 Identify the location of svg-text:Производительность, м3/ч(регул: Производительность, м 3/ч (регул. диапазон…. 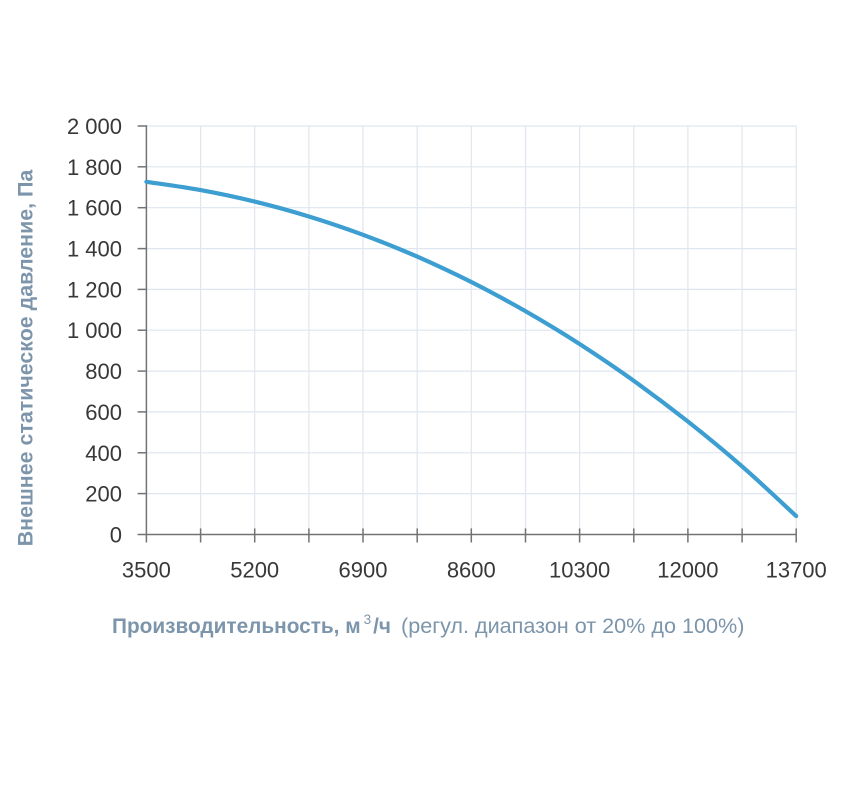
(428, 625).